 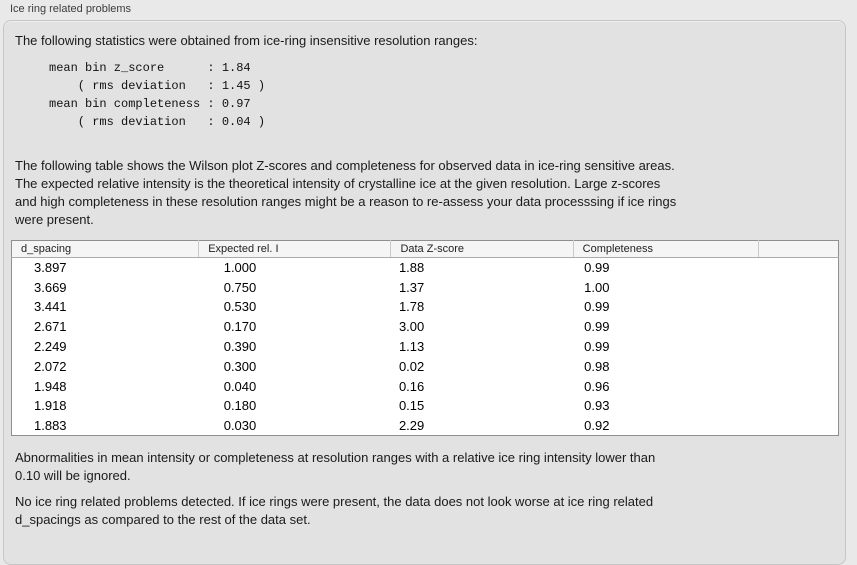 I want to click on table-cell: 0.16, so click(x=411, y=386).